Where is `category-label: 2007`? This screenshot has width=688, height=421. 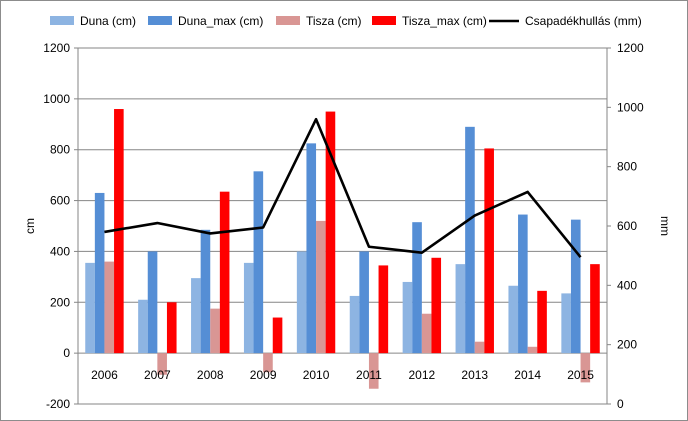
category-label: 2007 is located at coordinates (157, 375).